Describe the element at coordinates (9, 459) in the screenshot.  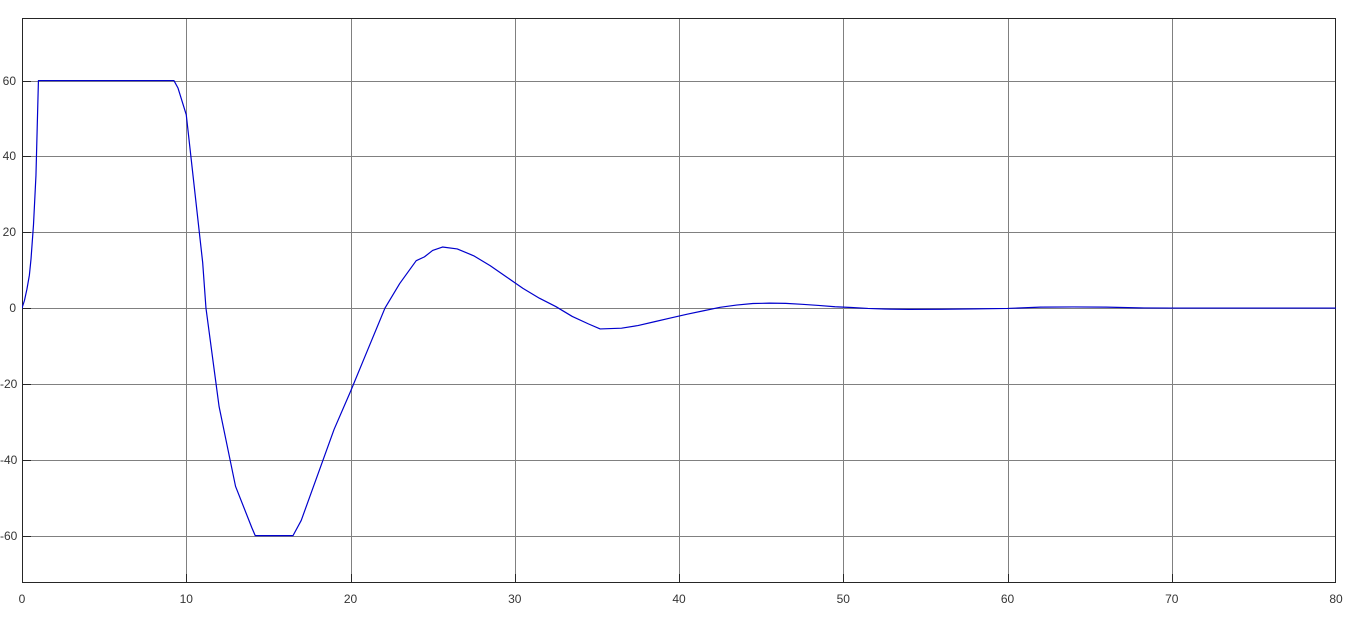
I see `y-tick-label: -40` at that location.